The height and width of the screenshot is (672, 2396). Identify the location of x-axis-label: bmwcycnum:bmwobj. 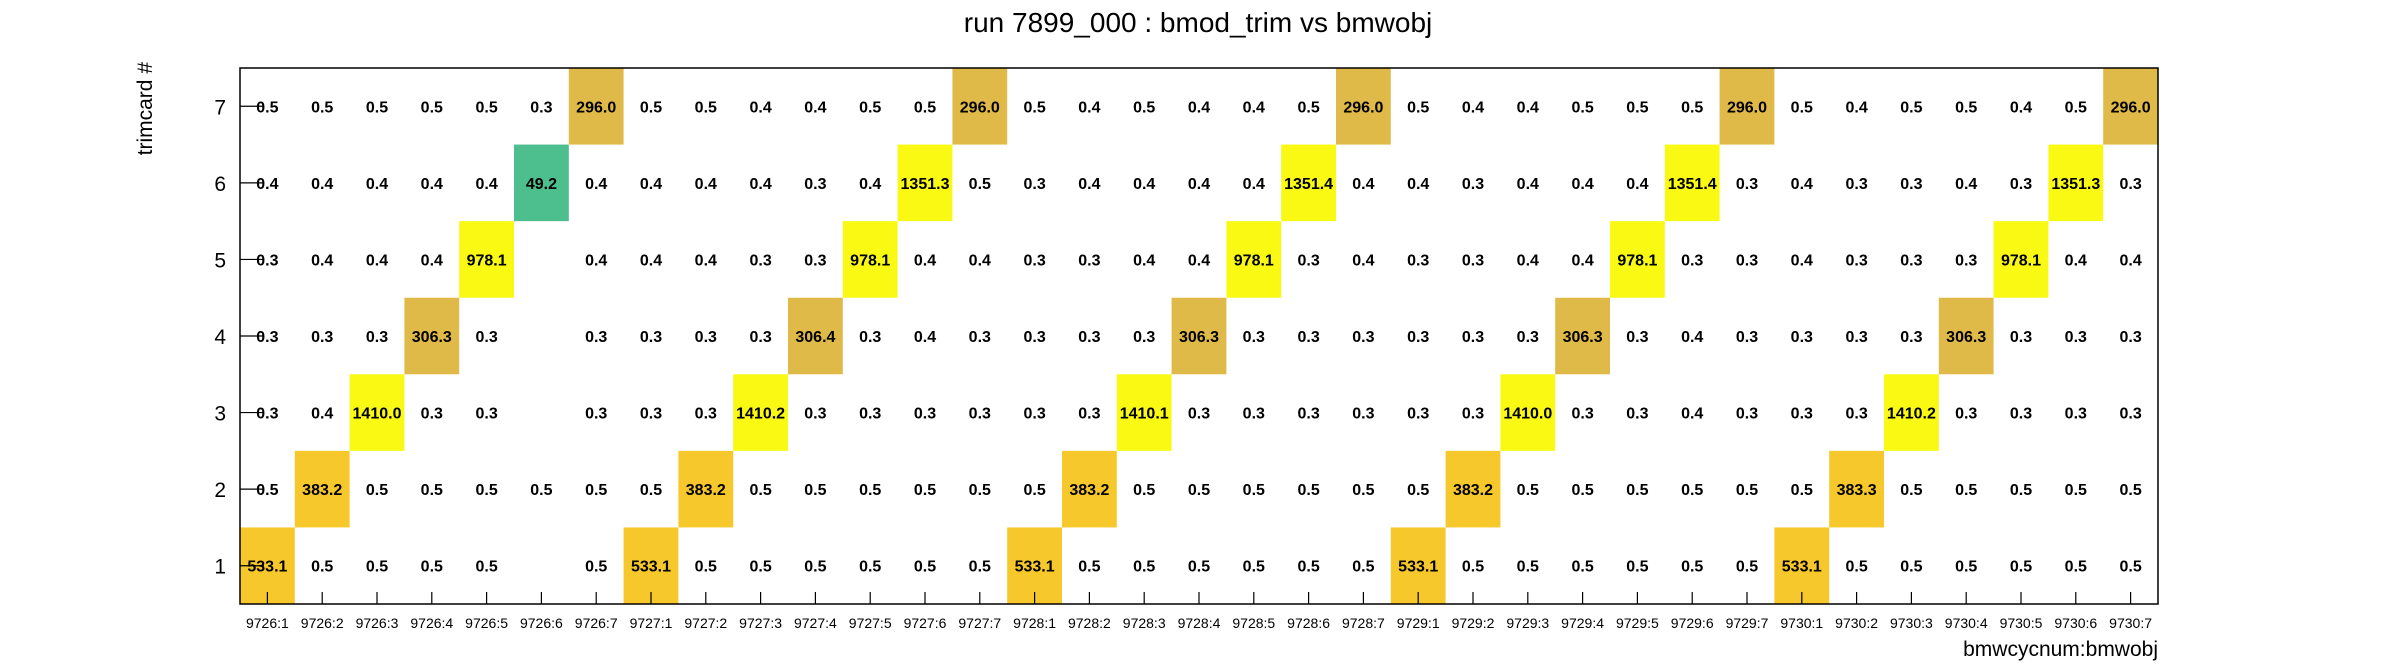
(2060, 649).